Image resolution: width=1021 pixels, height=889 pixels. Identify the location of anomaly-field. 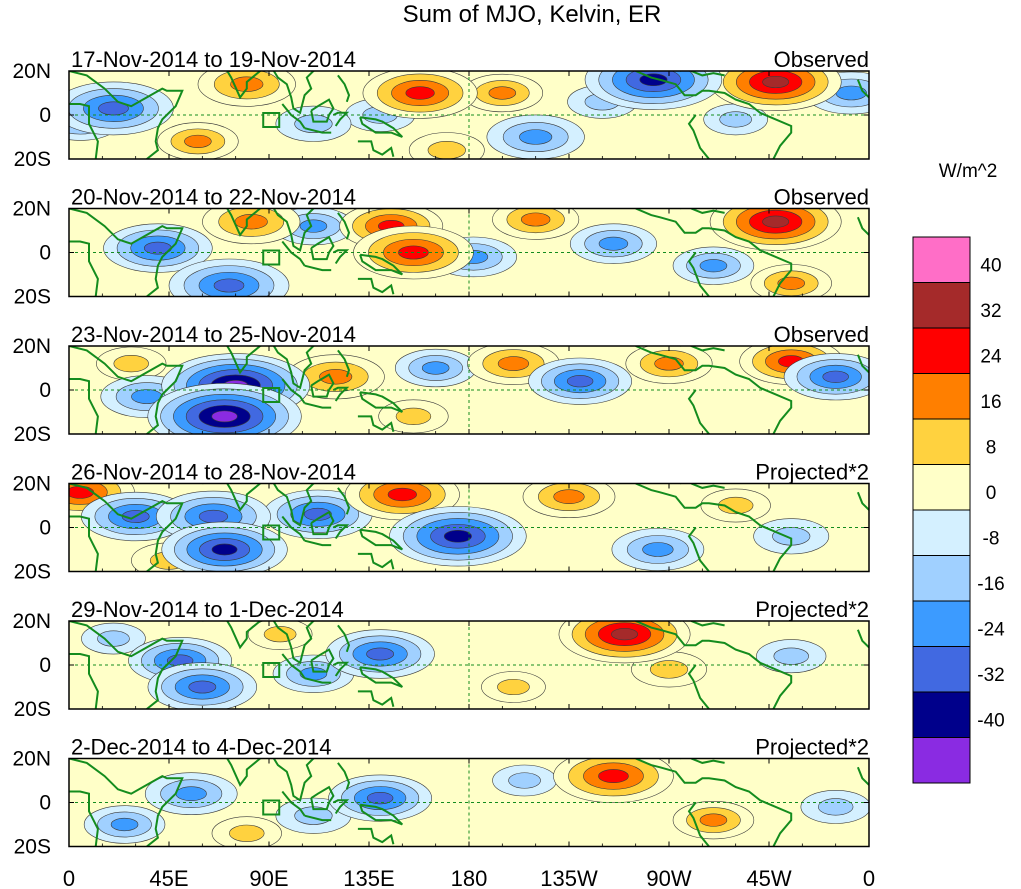
(469, 115).